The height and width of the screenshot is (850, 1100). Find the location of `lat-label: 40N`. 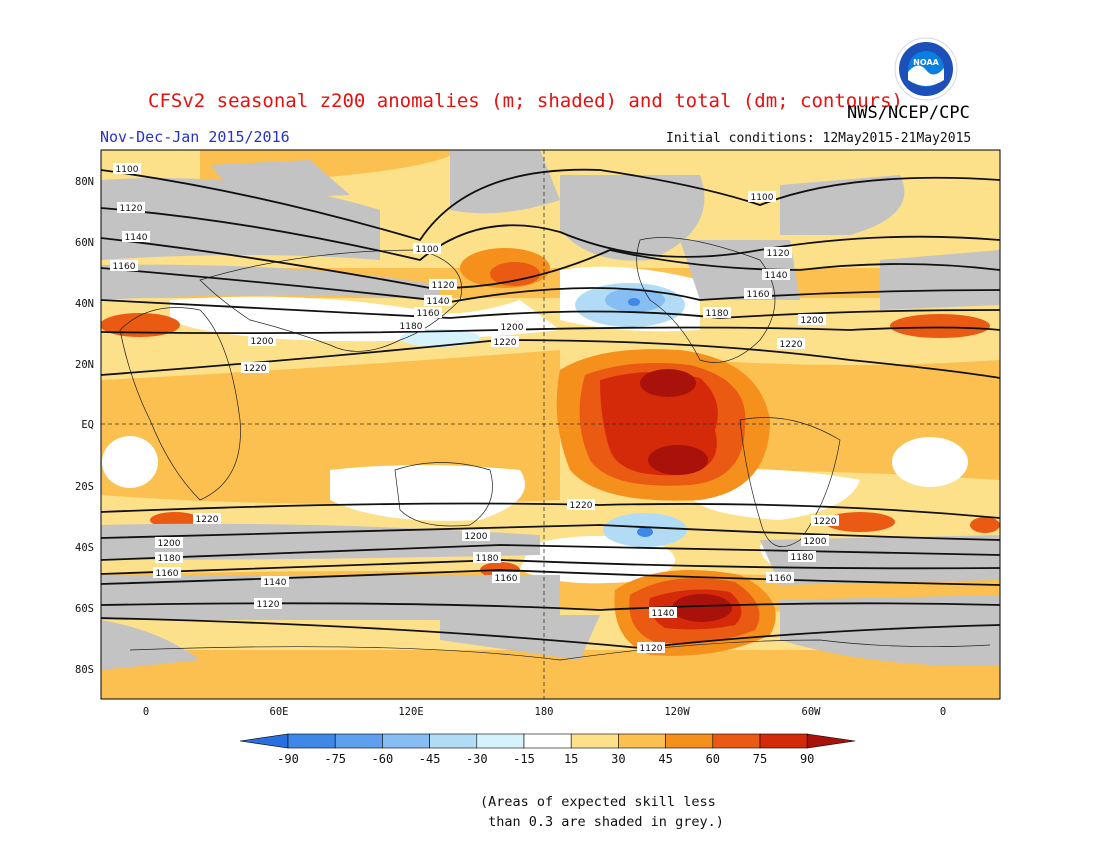

lat-label: 40N is located at coordinates (84, 304).